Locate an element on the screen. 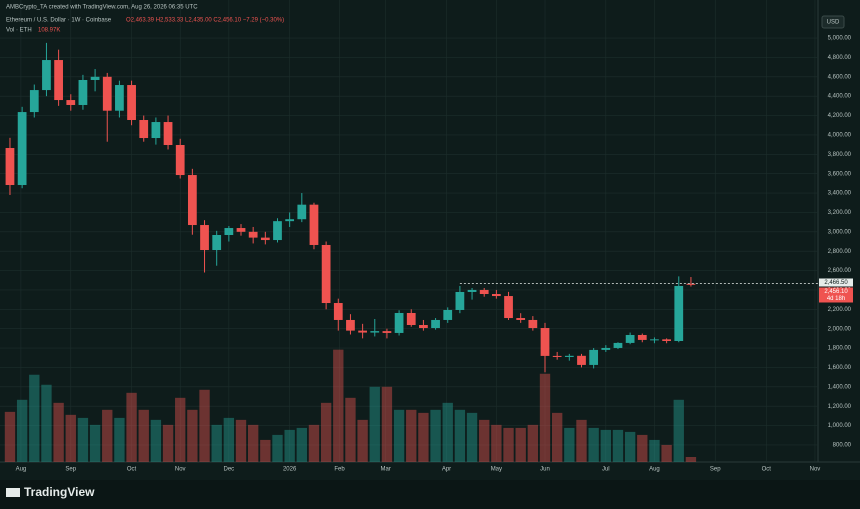 This screenshot has width=860, height=509. y-tick-label: 4,800.00 is located at coordinates (840, 58).